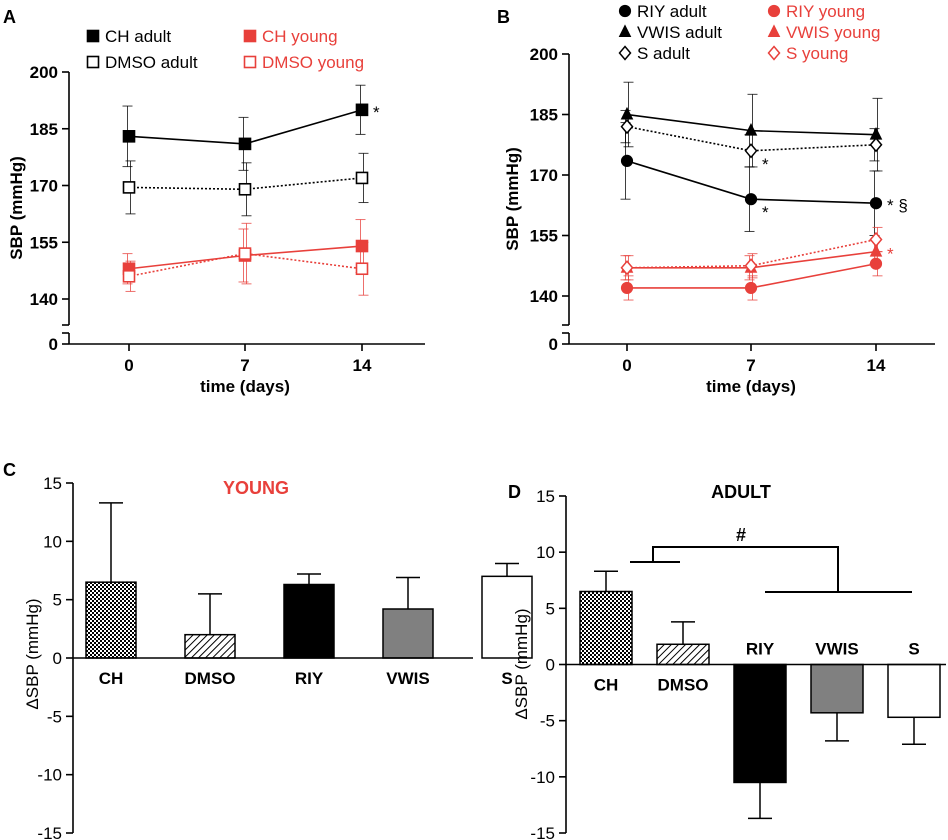  What do you see at coordinates (654, 53) in the screenshot?
I see `legend-item: S adult` at bounding box center [654, 53].